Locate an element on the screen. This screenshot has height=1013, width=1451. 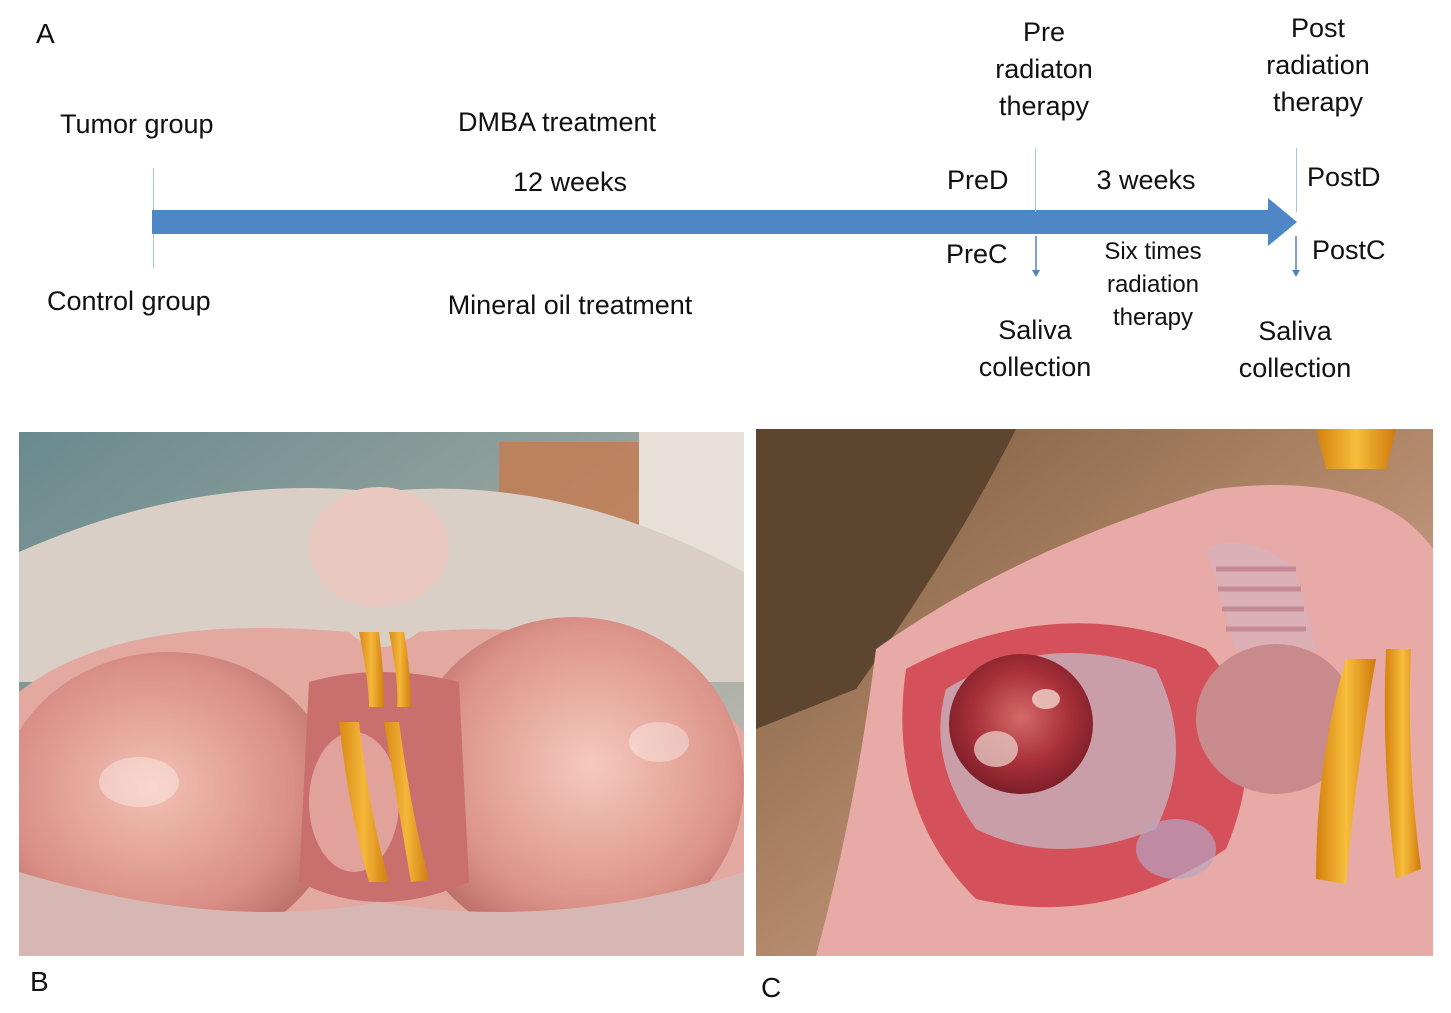
six-times-line-3: therapy is located at coordinates (1153, 317).